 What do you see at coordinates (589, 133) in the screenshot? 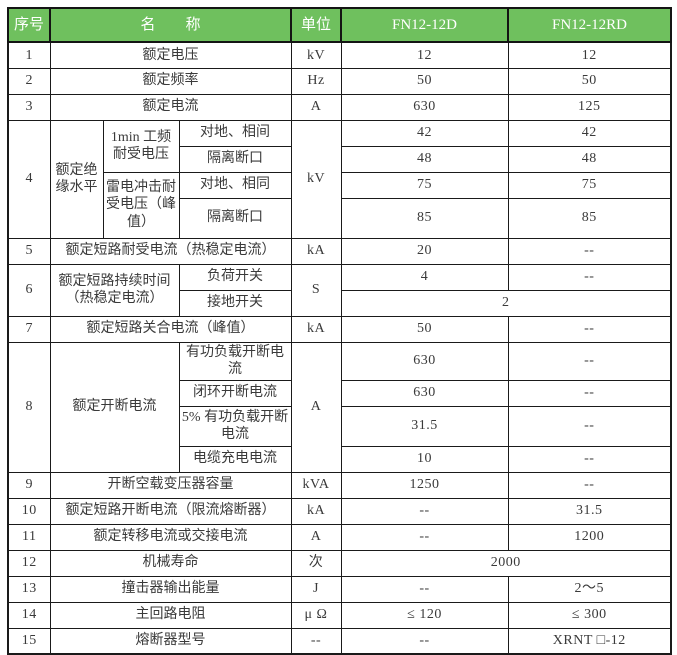
I see `value-fn12-12rd: 42` at bounding box center [589, 133].